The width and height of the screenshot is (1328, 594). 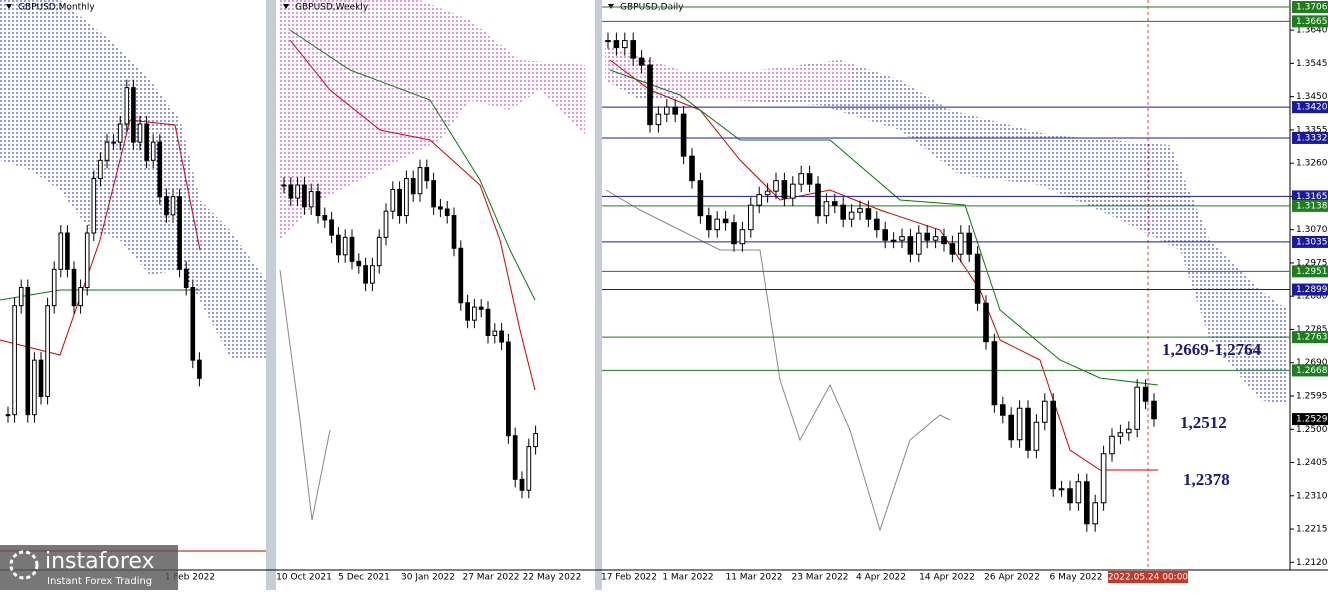 I want to click on tenkan-line, so click(x=412, y=215).